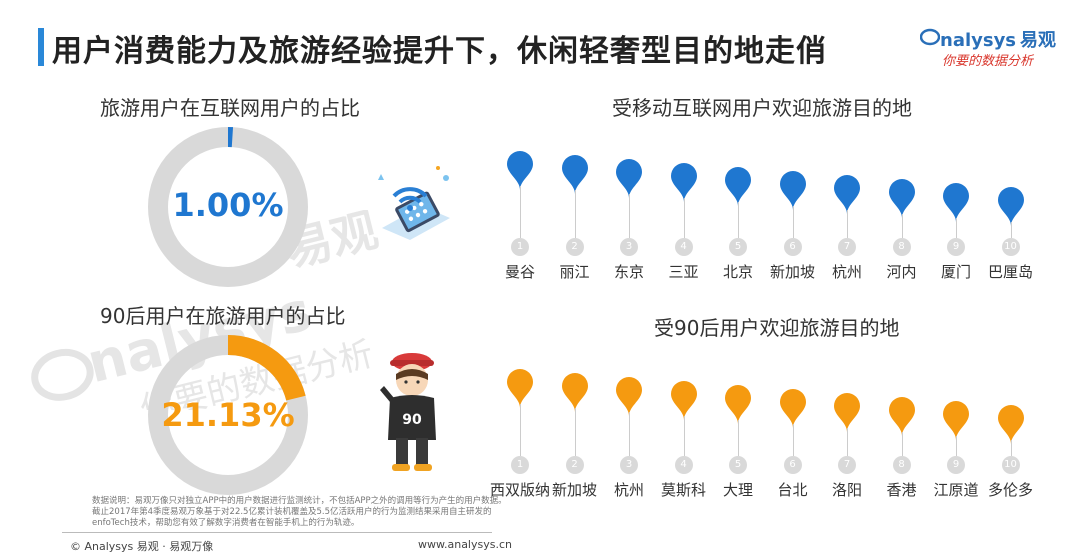 The image size is (1080, 560). What do you see at coordinates (901, 490) in the screenshot?
I see `destination-label: 香港` at bounding box center [901, 490].